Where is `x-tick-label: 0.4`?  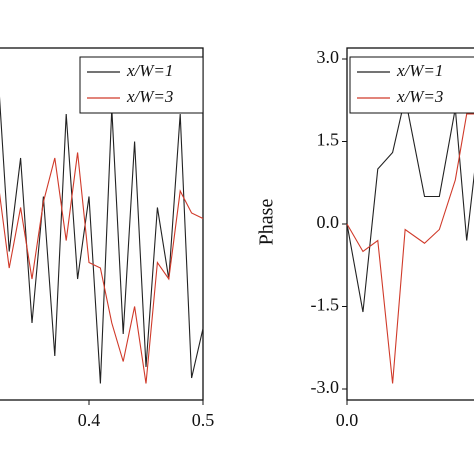
x-tick-label: 0.4 is located at coordinates (89, 420).